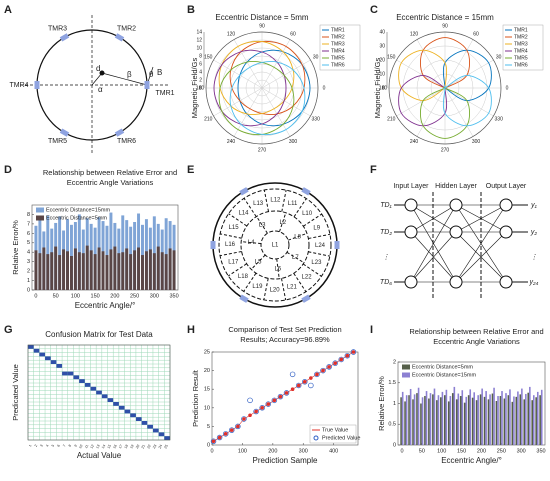 The image size is (550, 481). I want to click on chart-title: Eccentric Distance = 5mm, so click(261, 17).